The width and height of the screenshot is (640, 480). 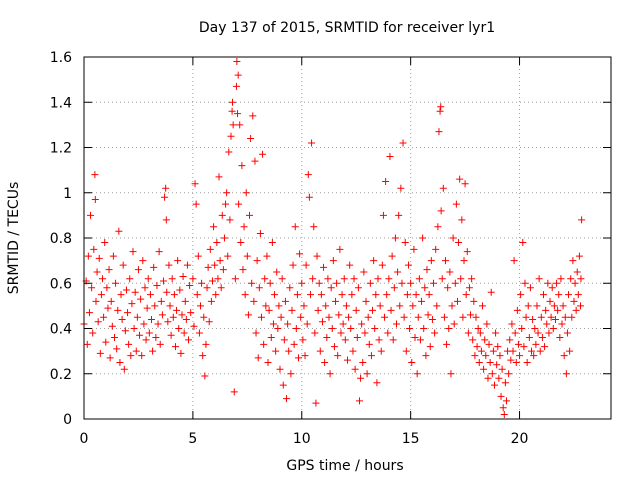 What do you see at coordinates (67, 420) in the screenshot?
I see `y-tick-label: 0` at bounding box center [67, 420].